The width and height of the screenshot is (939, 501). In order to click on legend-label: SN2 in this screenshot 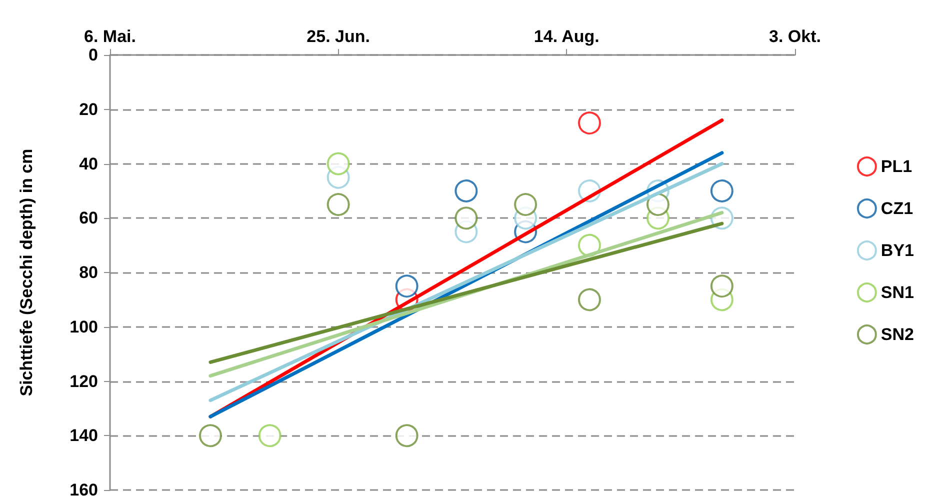, I will do `click(897, 334)`.